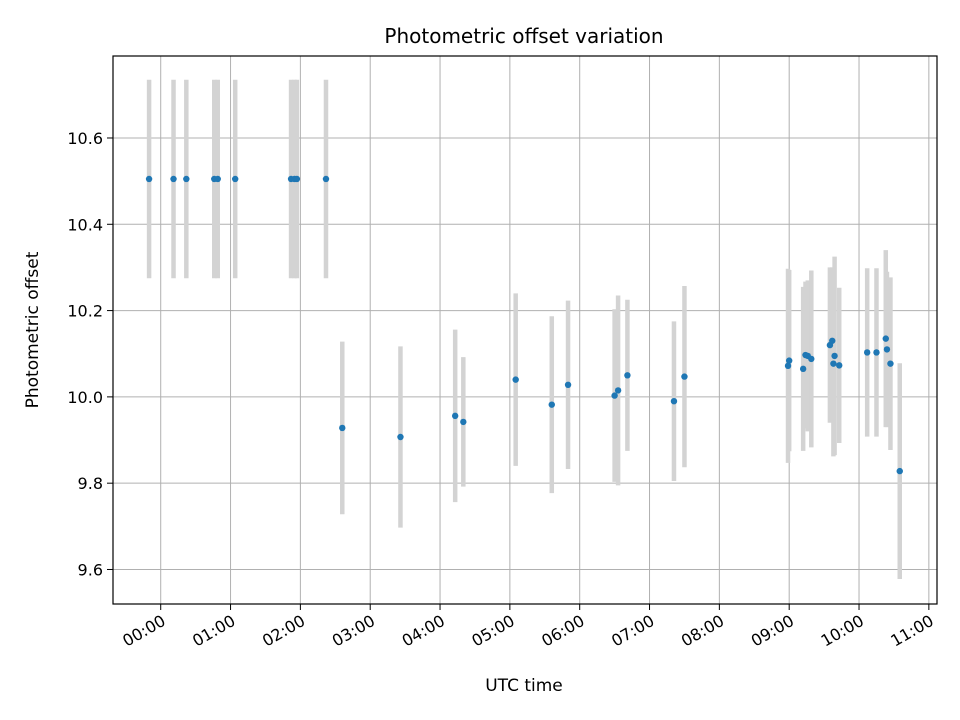  Describe the element at coordinates (524, 686) in the screenshot. I see `x-axis-title: UTC time` at that location.